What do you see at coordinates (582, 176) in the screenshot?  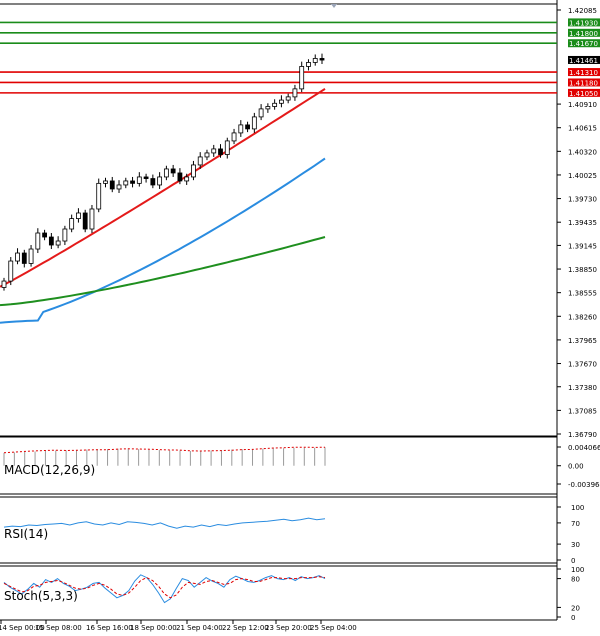 I see `price-tick-label: 1.40025` at bounding box center [582, 176].